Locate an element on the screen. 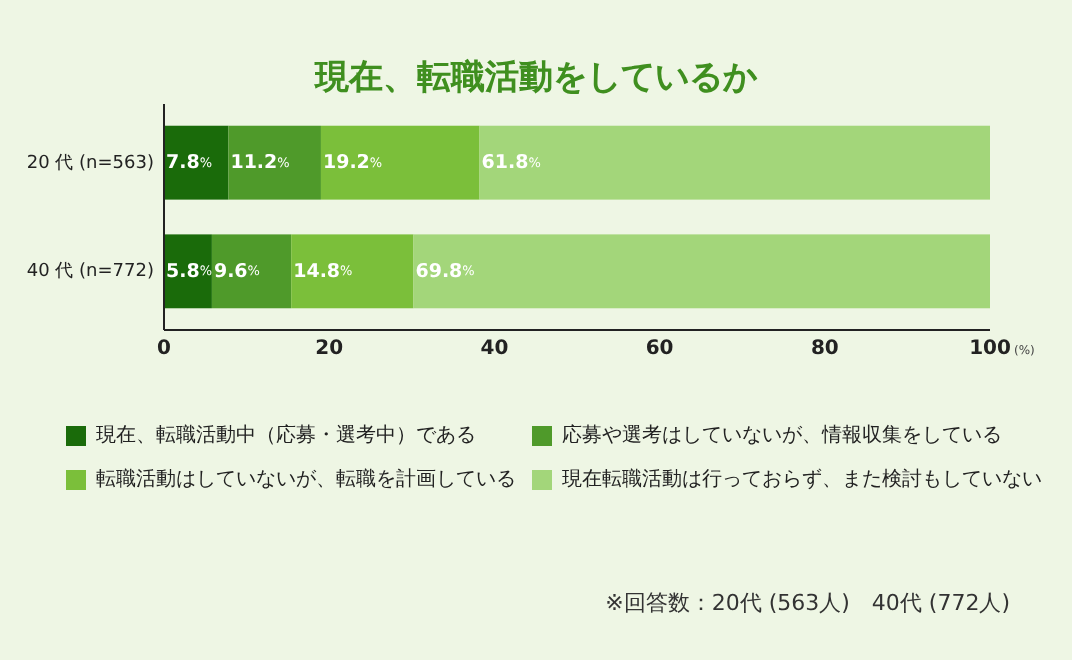  x-tick-label: 80 is located at coordinates (824, 349).